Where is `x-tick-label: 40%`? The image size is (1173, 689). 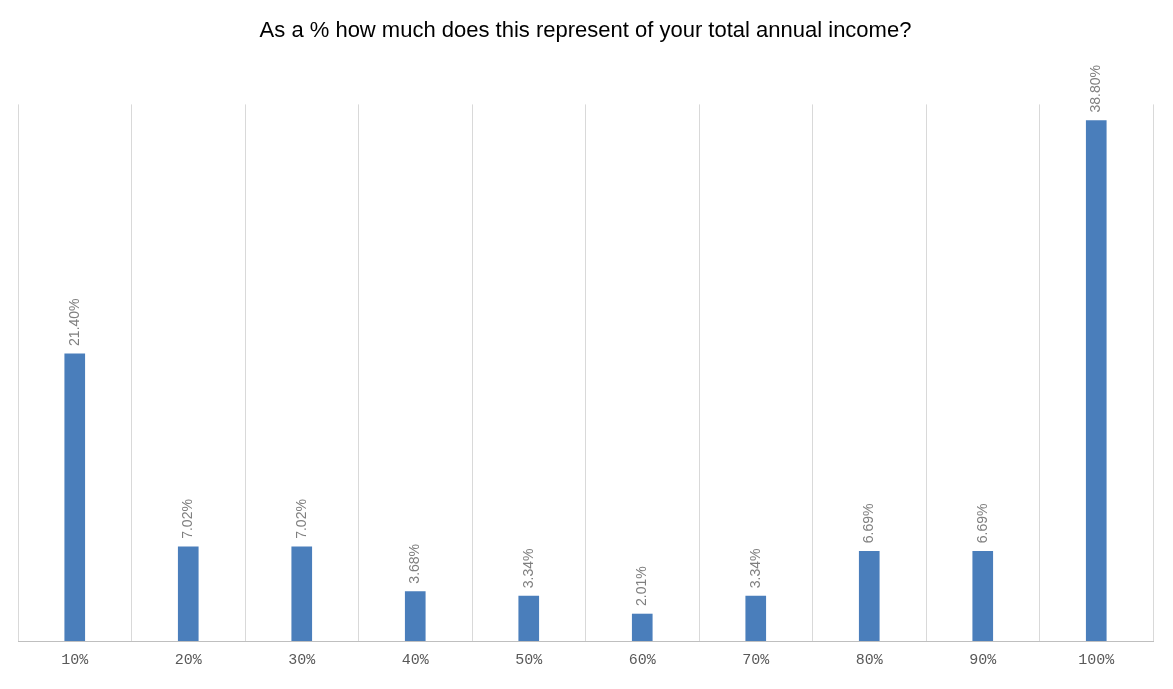 x-tick-label: 40% is located at coordinates (415, 660).